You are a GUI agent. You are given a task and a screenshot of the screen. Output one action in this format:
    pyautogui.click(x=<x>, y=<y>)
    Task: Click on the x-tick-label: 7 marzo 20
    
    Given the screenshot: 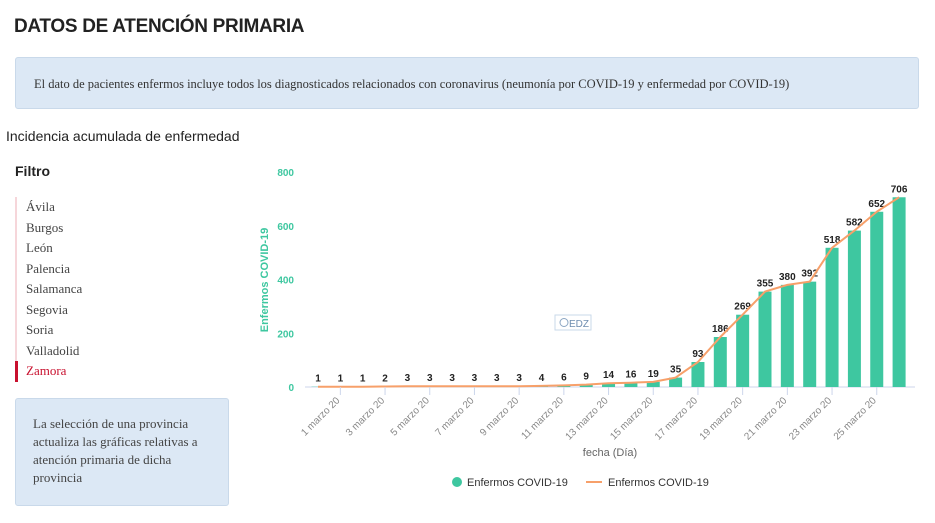 What is the action you would take?
    pyautogui.click(x=454, y=416)
    